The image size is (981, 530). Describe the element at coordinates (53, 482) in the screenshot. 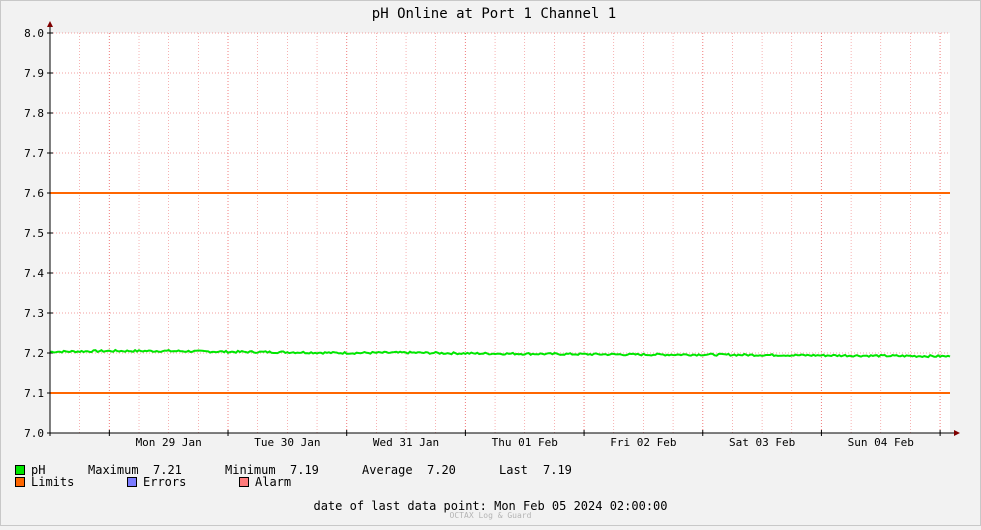

I see `legend-limits-label: Limits` at that location.